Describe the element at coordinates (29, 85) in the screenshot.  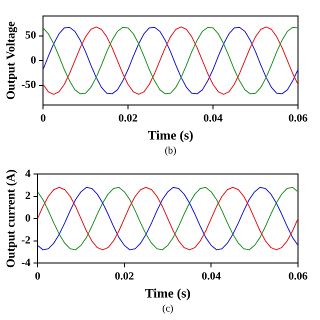
I see `y-tick-label: -50` at that location.